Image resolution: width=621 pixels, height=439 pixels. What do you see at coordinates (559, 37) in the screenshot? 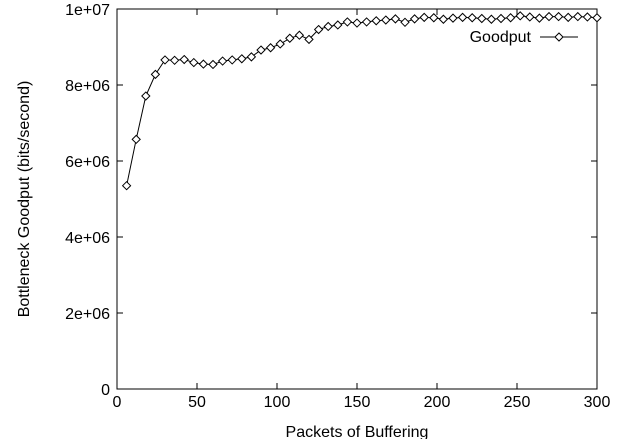
I see `legend-marker-goodput` at bounding box center [559, 37].